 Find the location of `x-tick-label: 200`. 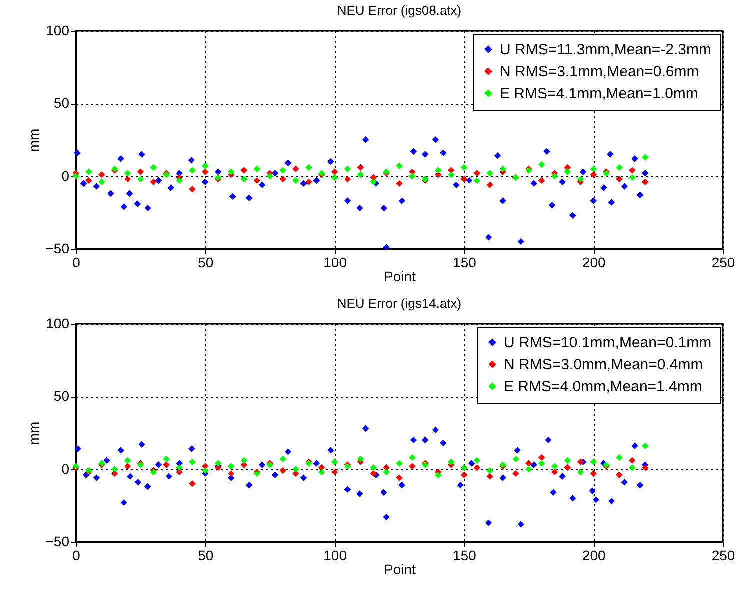

x-tick-label: 200 is located at coordinates (594, 556).